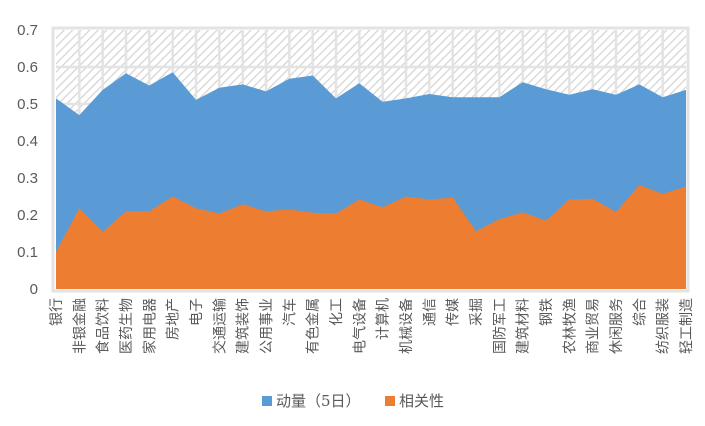 The image size is (705, 426). What do you see at coordinates (664, 326) in the screenshot?
I see `x-tick-label: 纺织服装` at bounding box center [664, 326].